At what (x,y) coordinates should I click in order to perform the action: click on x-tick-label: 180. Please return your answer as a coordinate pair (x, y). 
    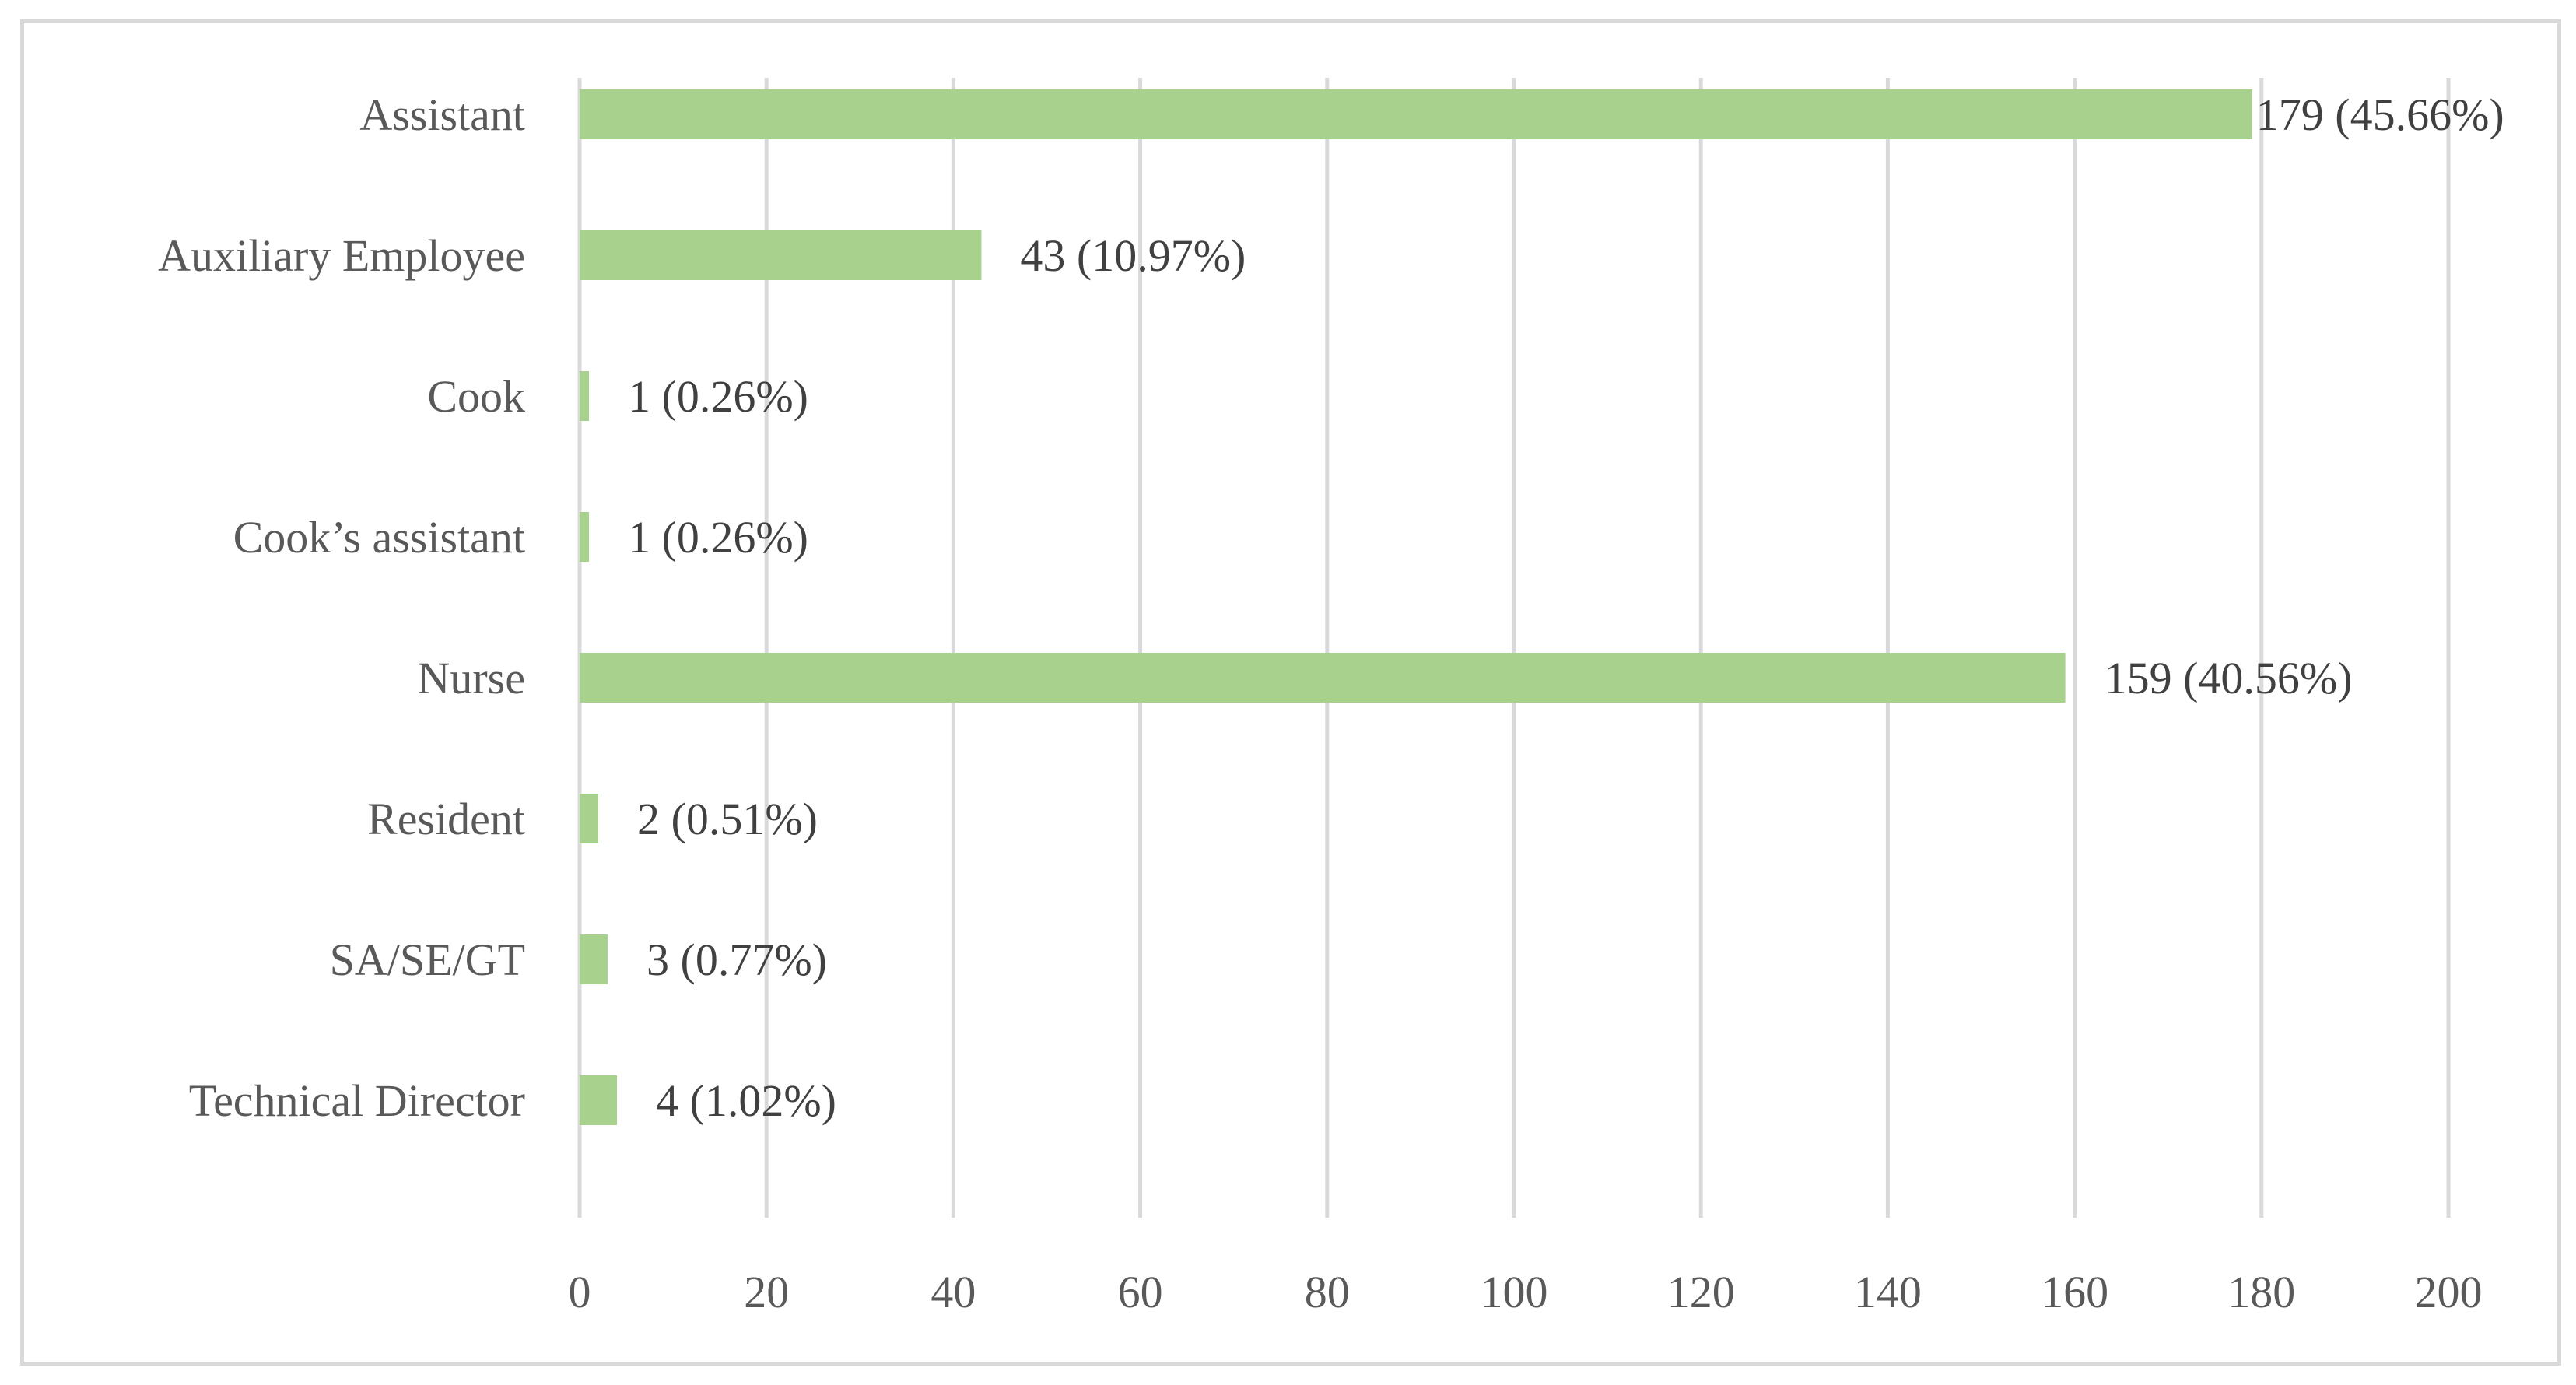
    Looking at the image, I should click on (2261, 1292).